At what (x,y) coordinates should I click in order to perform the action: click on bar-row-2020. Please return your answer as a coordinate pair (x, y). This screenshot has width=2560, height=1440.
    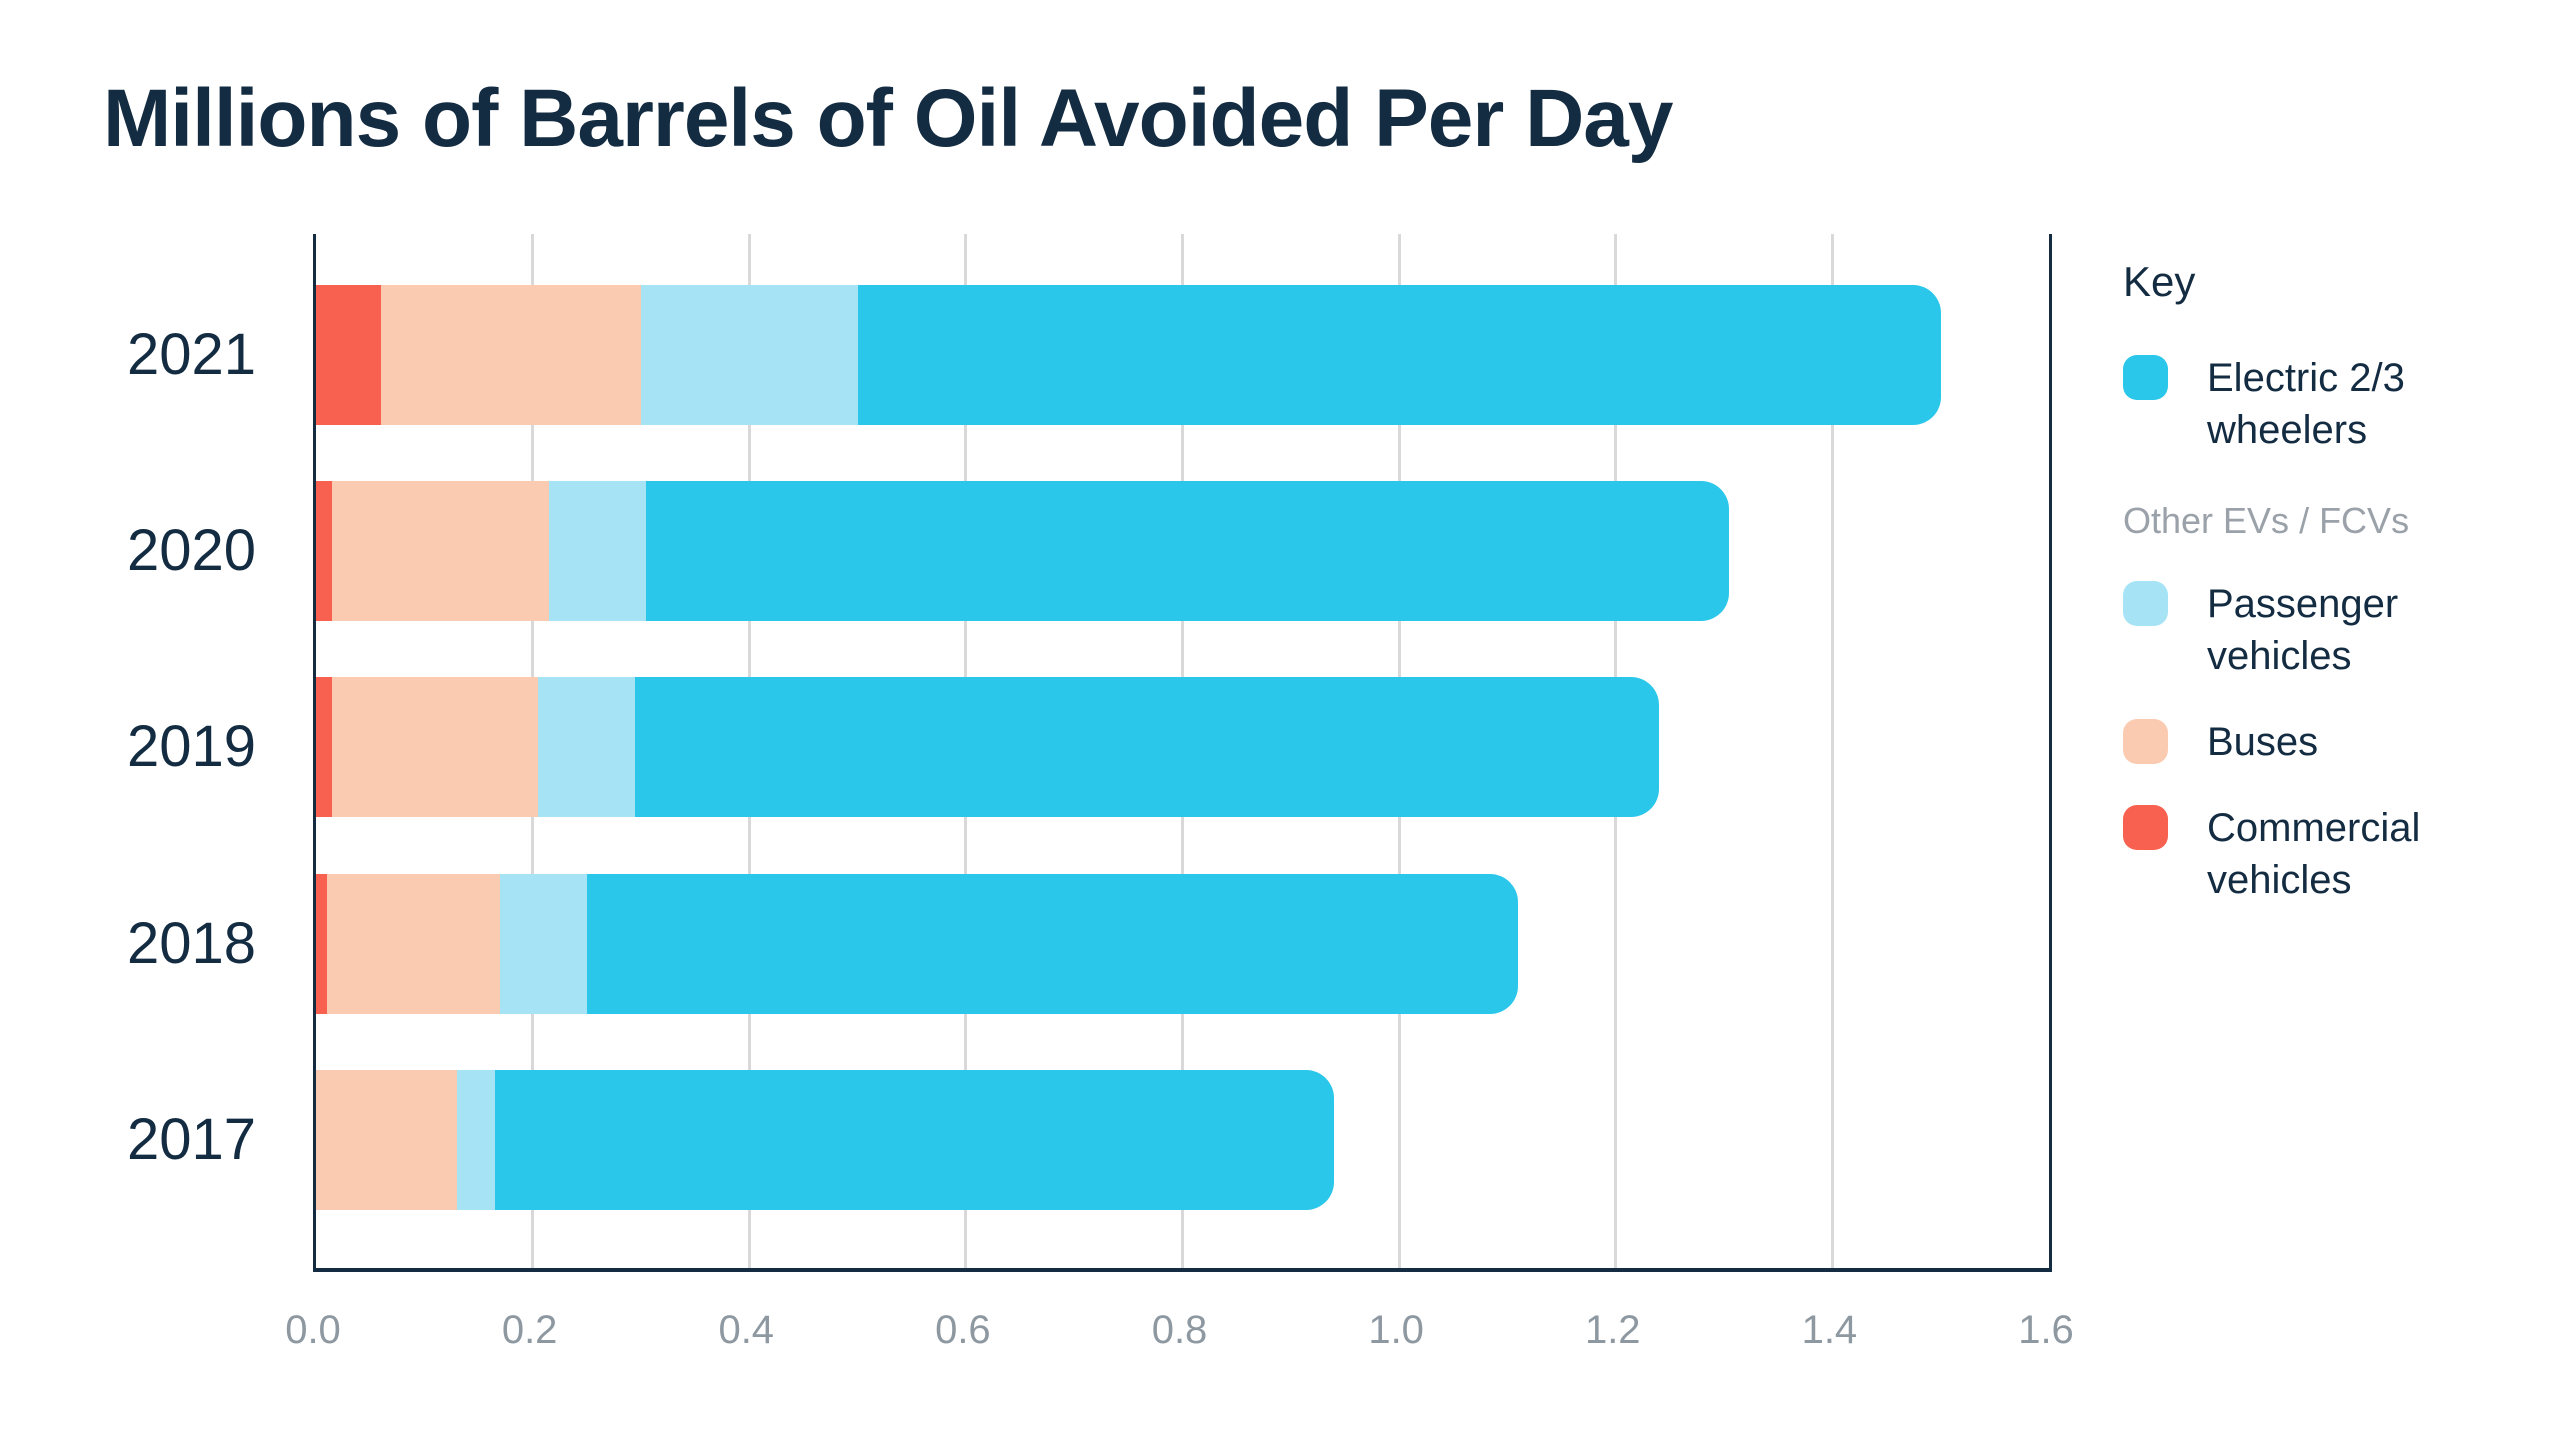
    Looking at the image, I should click on (1023, 551).